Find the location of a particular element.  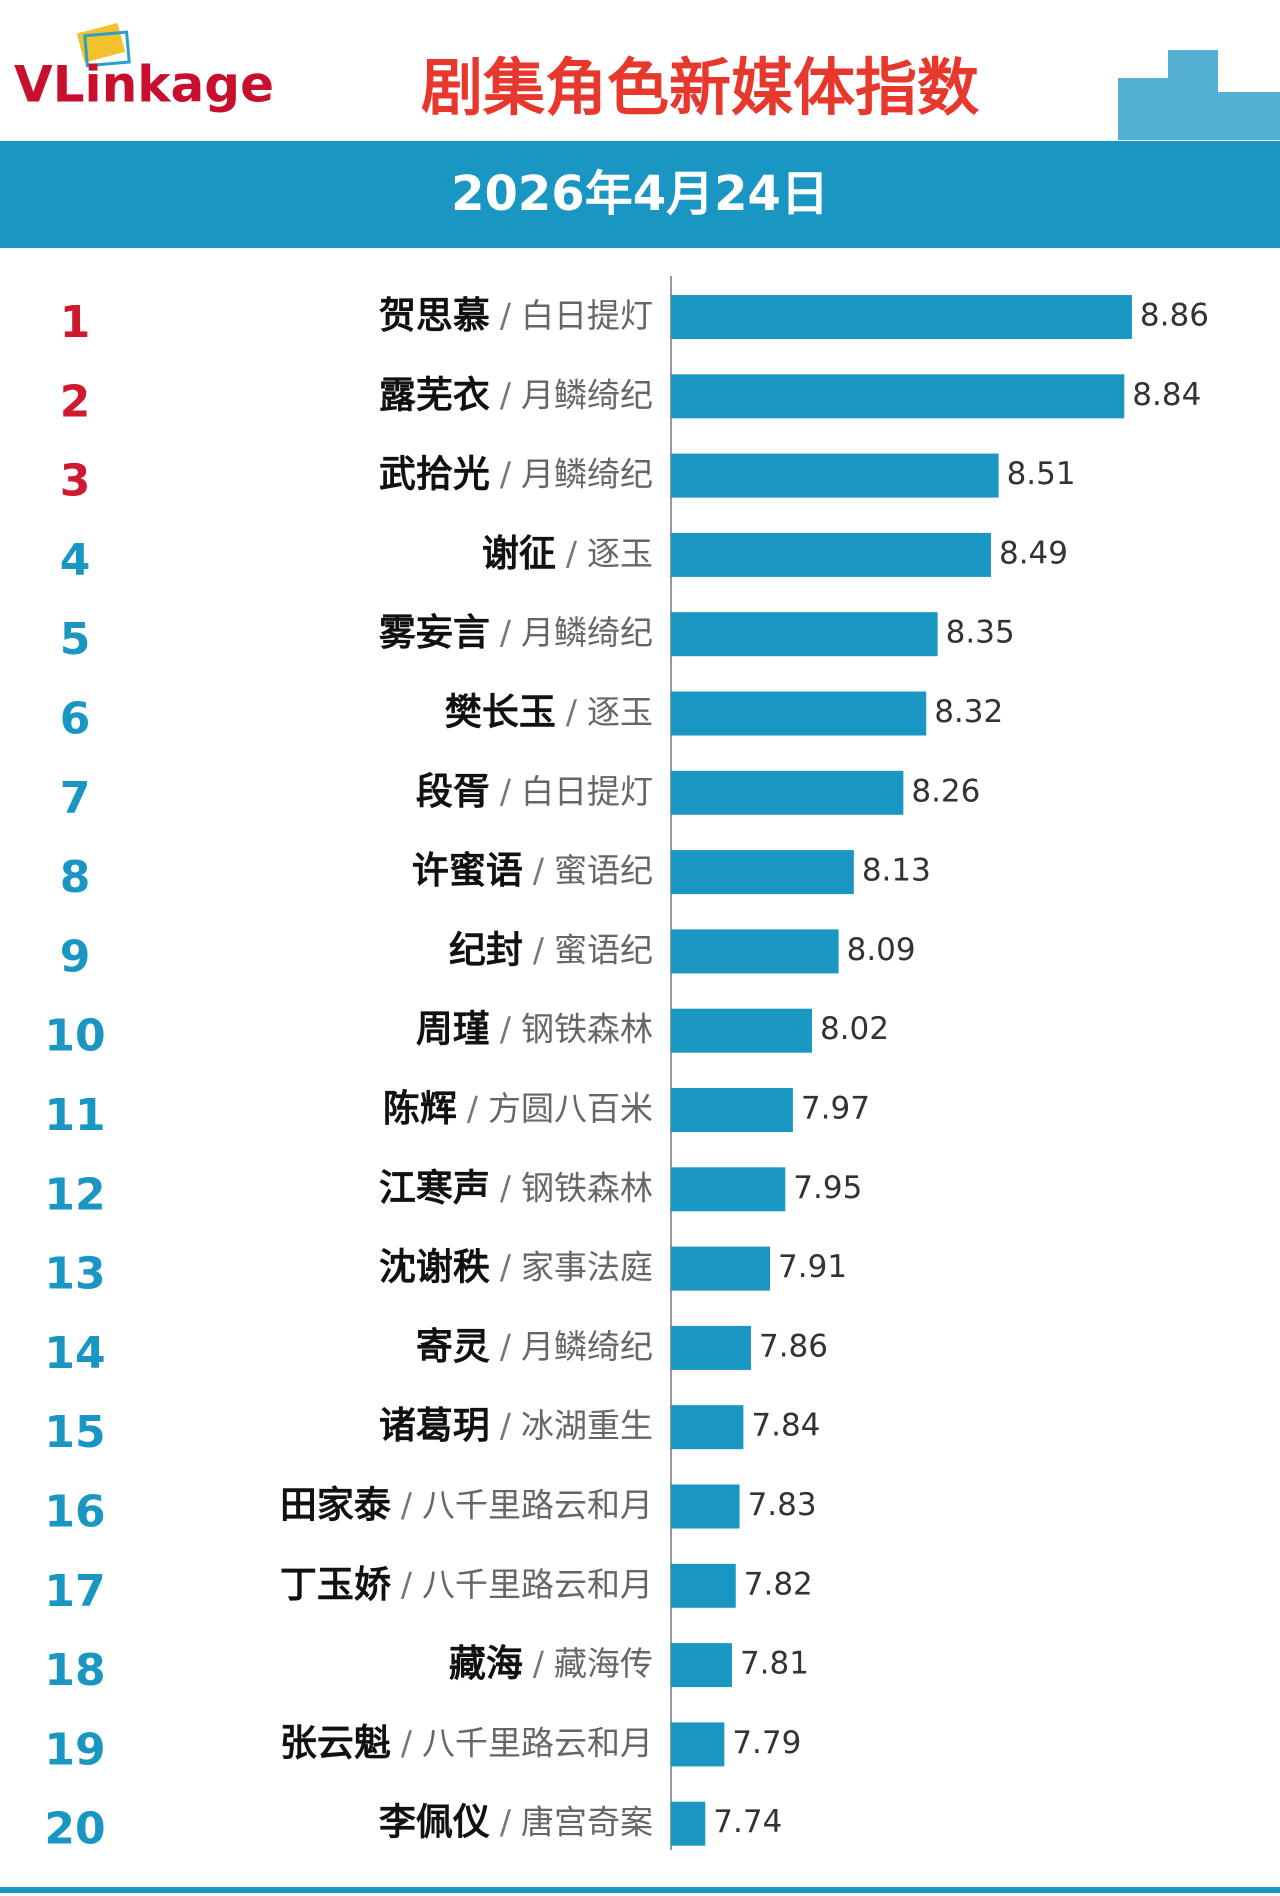

rank: 13 is located at coordinates (74, 1274).